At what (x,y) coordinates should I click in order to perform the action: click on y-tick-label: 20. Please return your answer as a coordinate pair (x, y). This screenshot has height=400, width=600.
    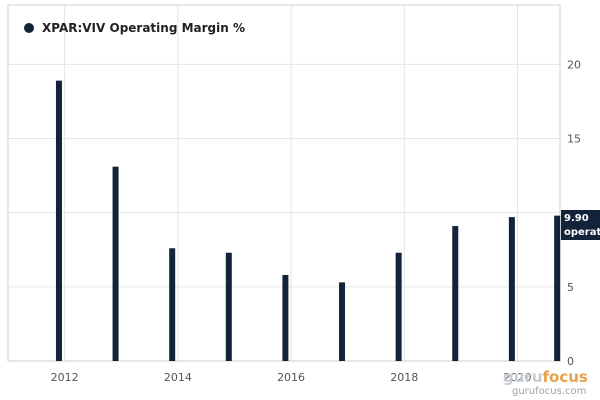
    Looking at the image, I should click on (574, 64).